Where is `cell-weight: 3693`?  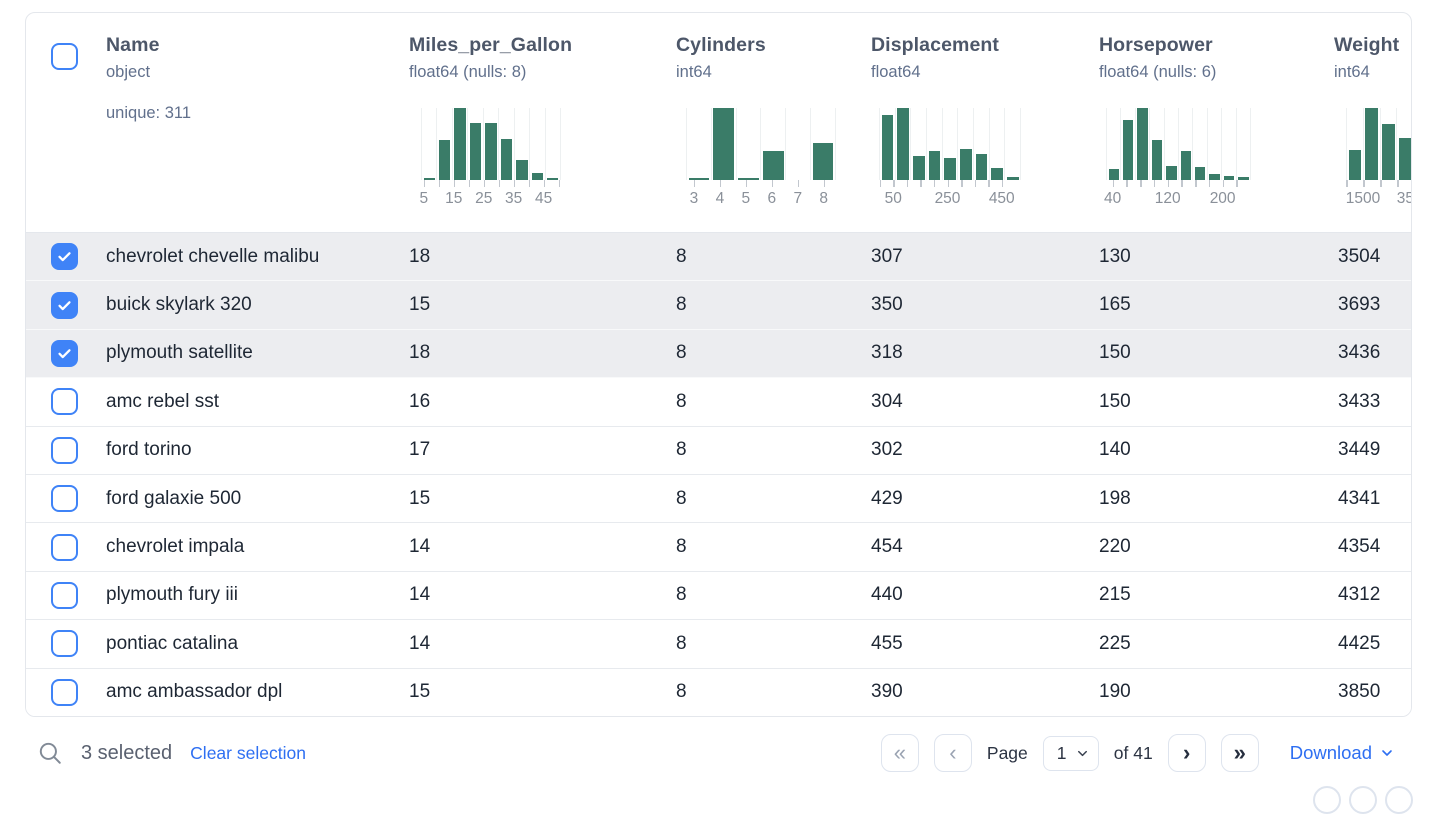
cell-weight: 3693 is located at coordinates (1359, 305).